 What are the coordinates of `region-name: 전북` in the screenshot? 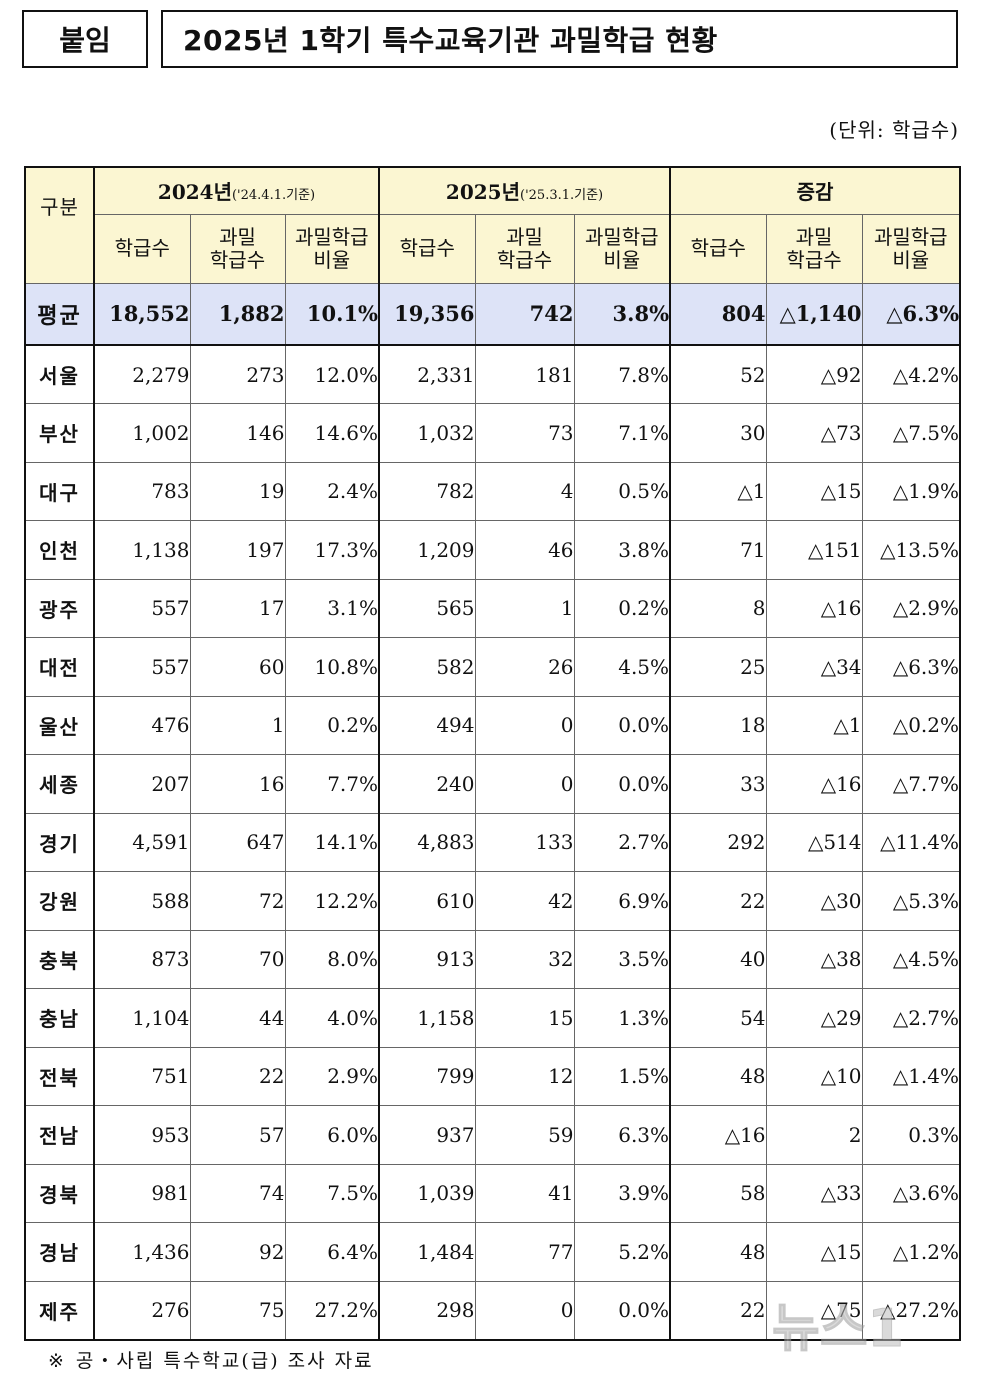 It's located at (59, 1076).